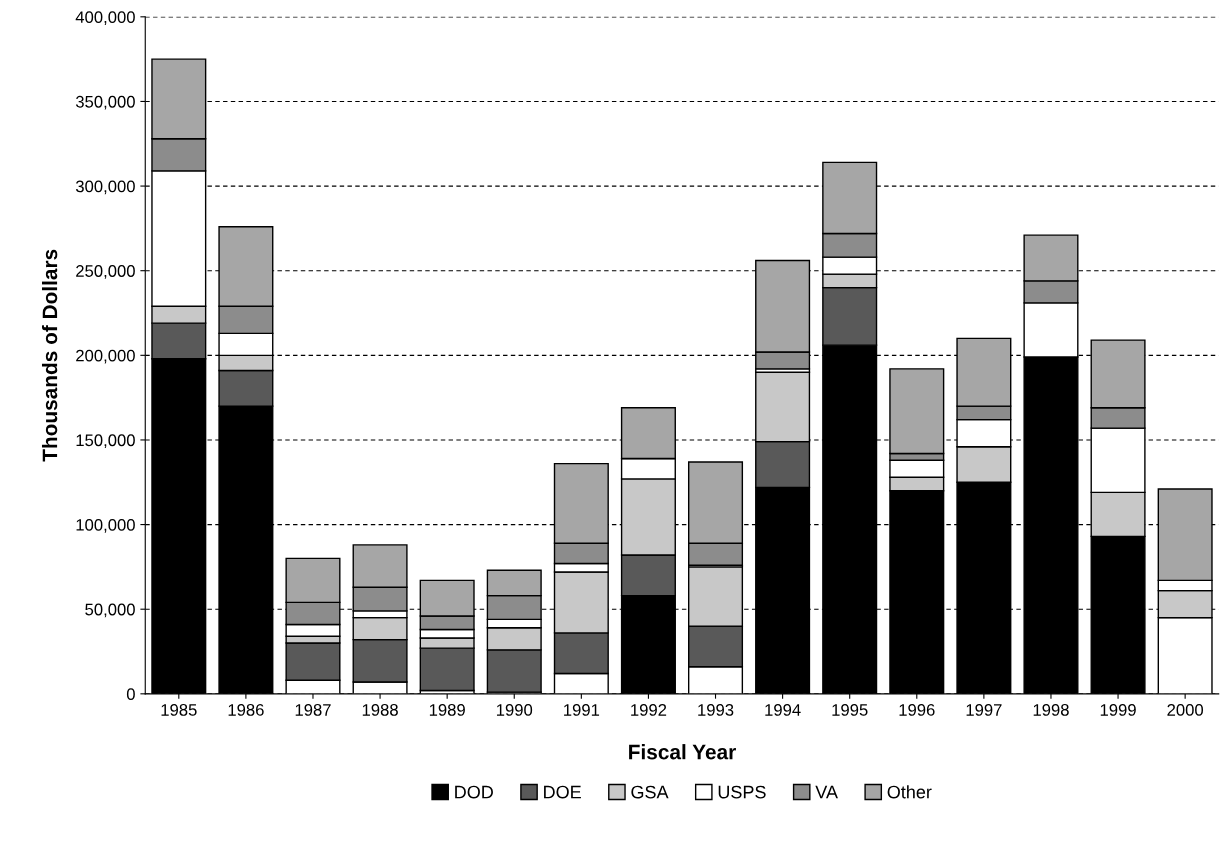 This screenshot has height=841, width=1231. I want to click on y-tick-label: 50,000, so click(110, 610).